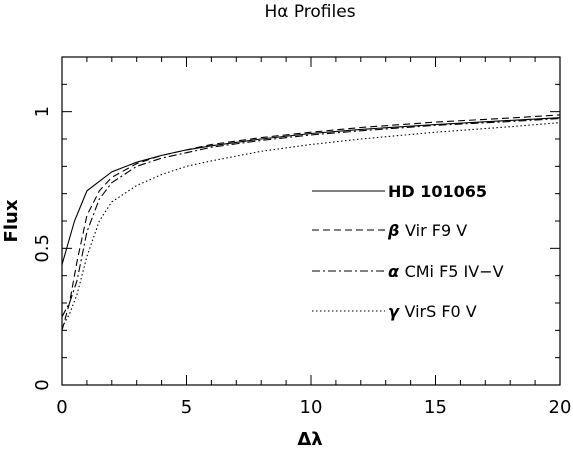  I want to click on chart-title: Hα Profiles, so click(309, 12).